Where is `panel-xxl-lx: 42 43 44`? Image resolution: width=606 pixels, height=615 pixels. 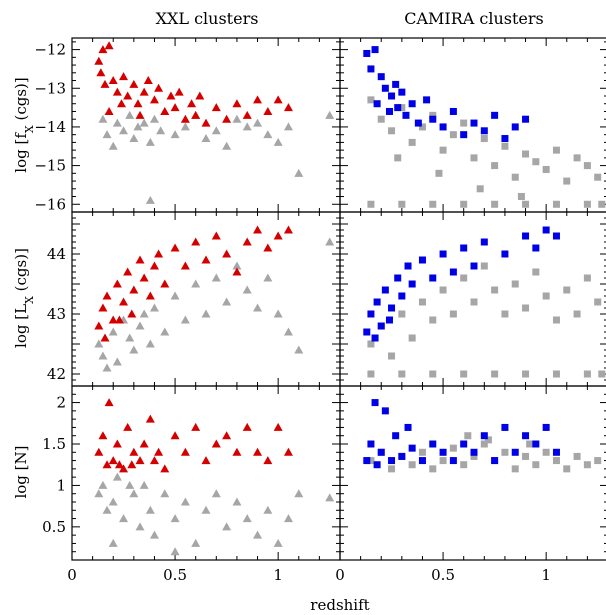 panel-xxl-lx: 42 43 44 is located at coordinates (194, 299).